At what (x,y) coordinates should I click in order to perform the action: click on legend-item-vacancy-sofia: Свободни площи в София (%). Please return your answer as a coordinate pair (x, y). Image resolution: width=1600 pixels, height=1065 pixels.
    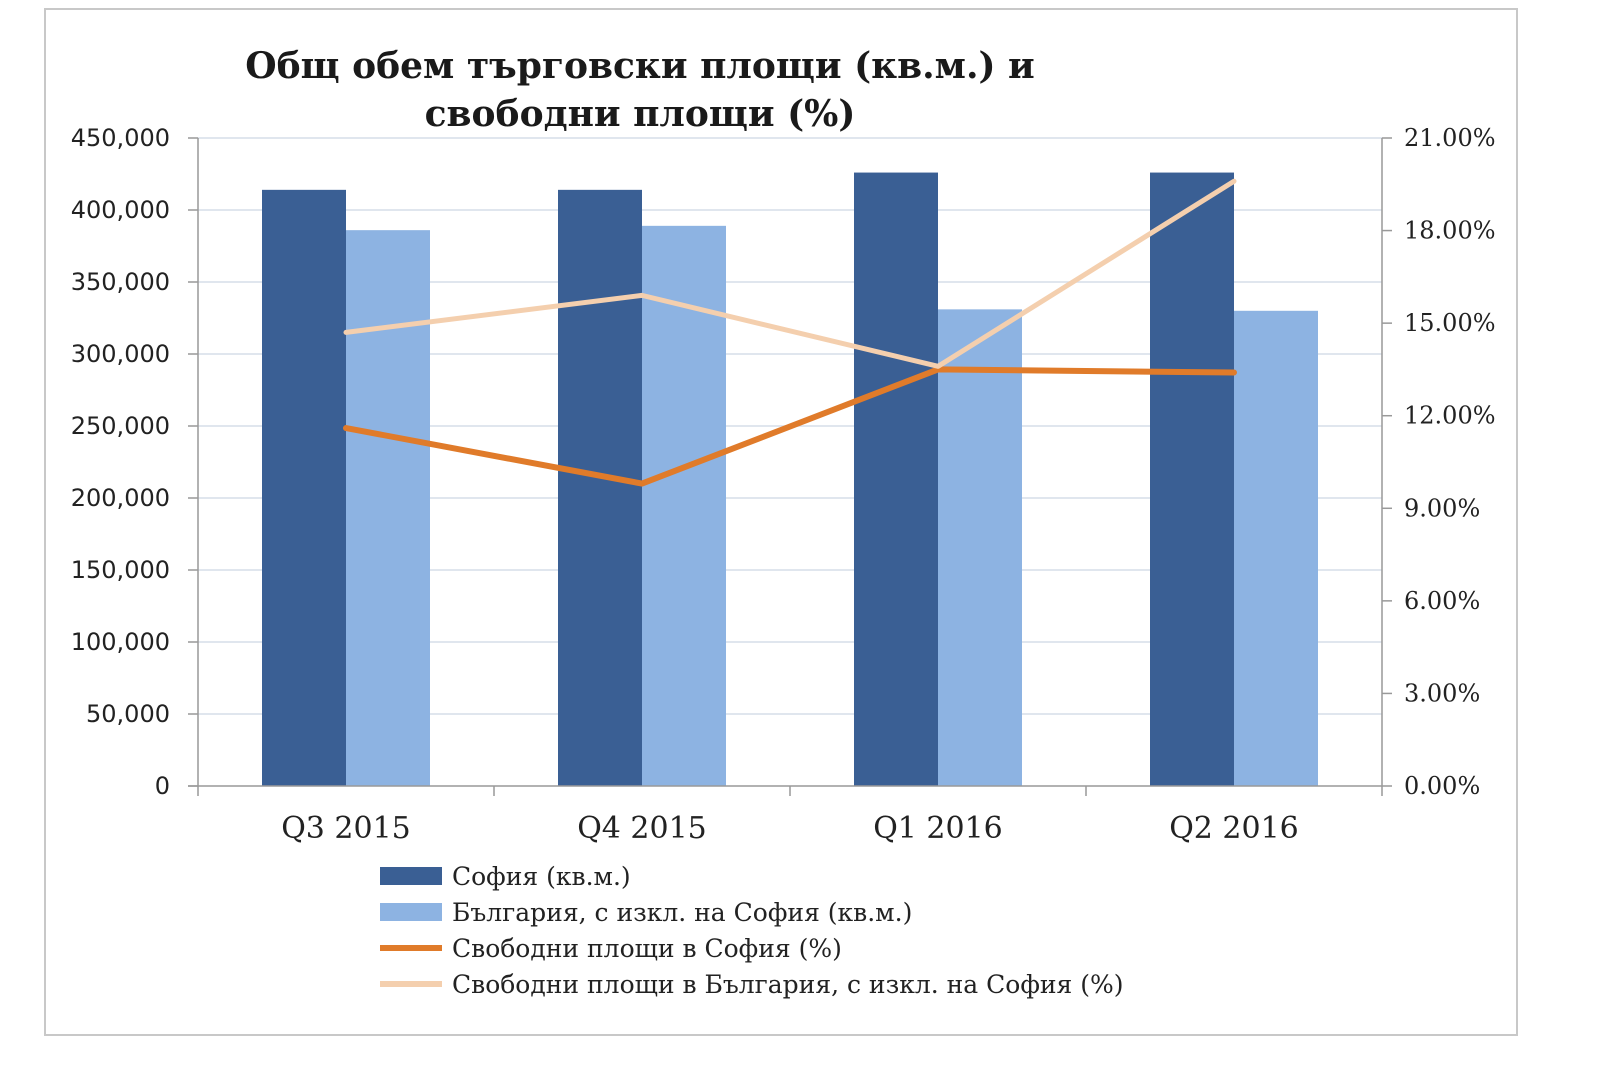
    Looking at the image, I should click on (830, 948).